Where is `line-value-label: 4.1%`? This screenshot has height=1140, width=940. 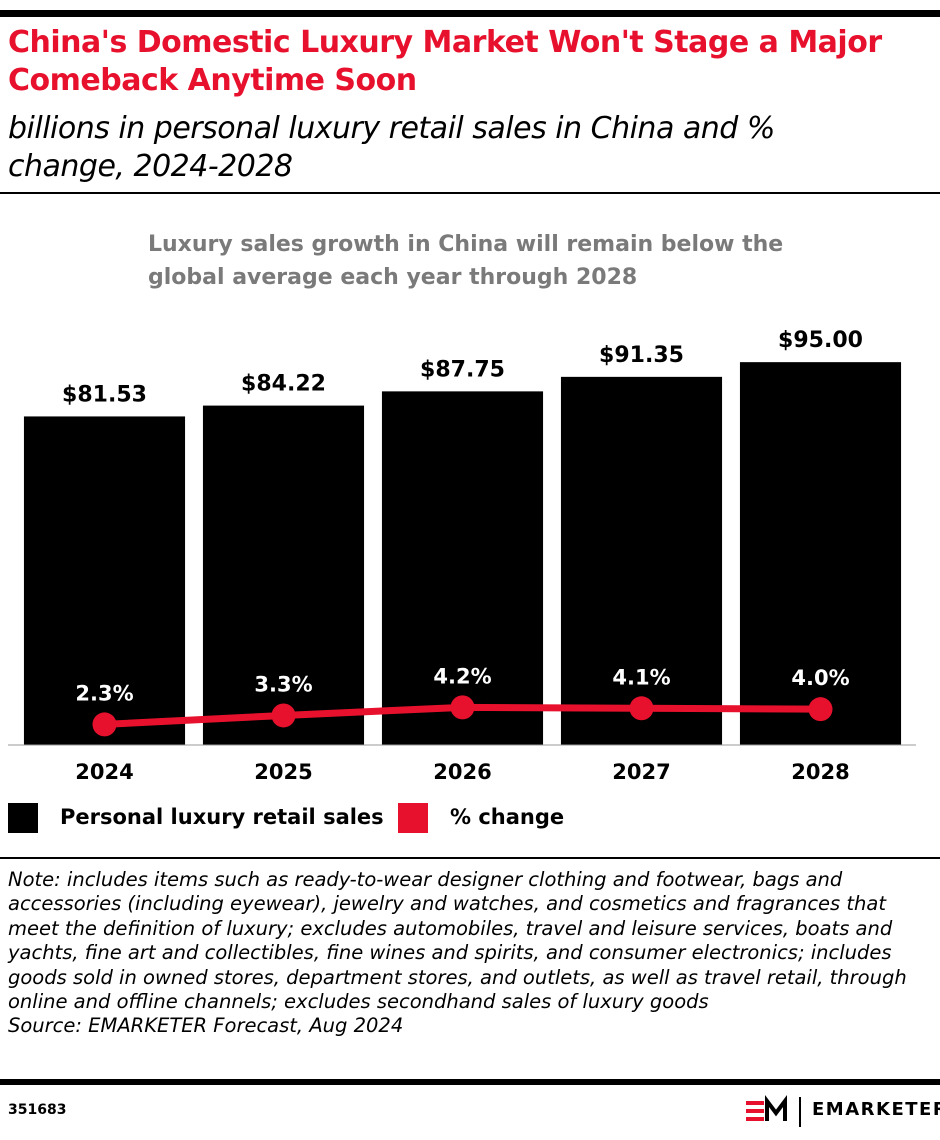 line-value-label: 4.1% is located at coordinates (641, 677).